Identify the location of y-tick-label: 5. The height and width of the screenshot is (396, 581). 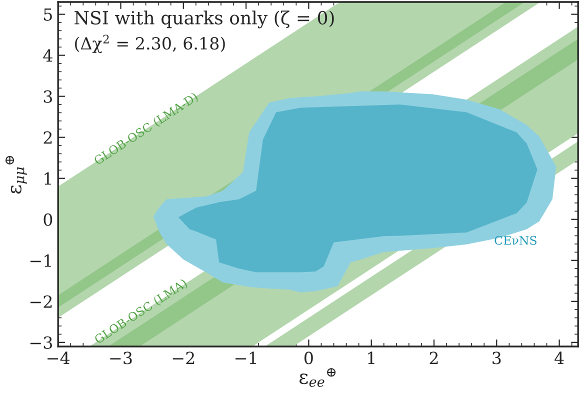
(48, 14).